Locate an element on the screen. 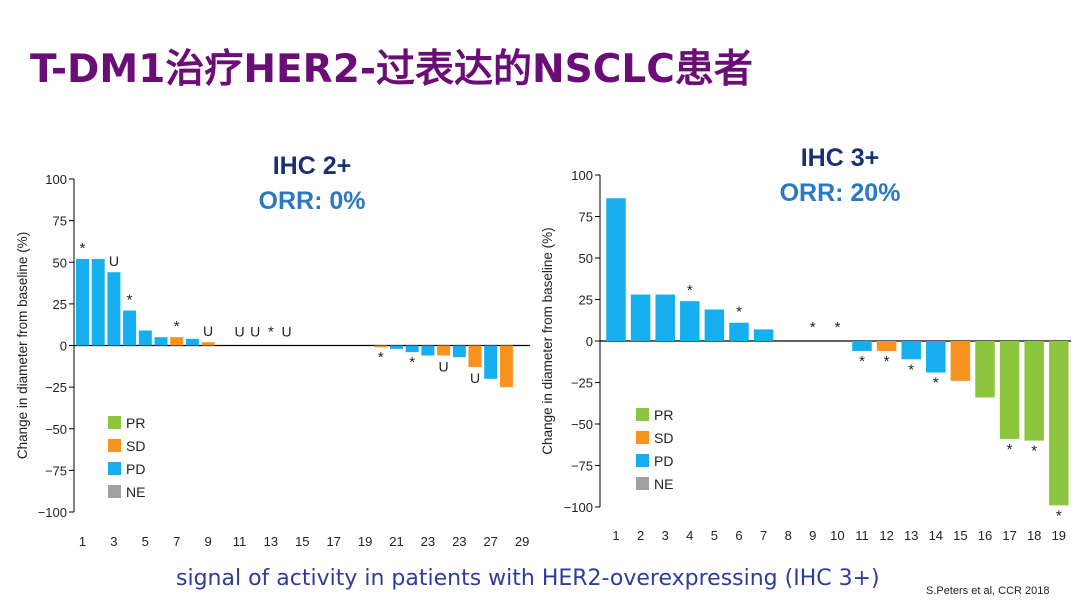 This screenshot has height=606, width=1080. x-tick-label: 14 is located at coordinates (936, 535).